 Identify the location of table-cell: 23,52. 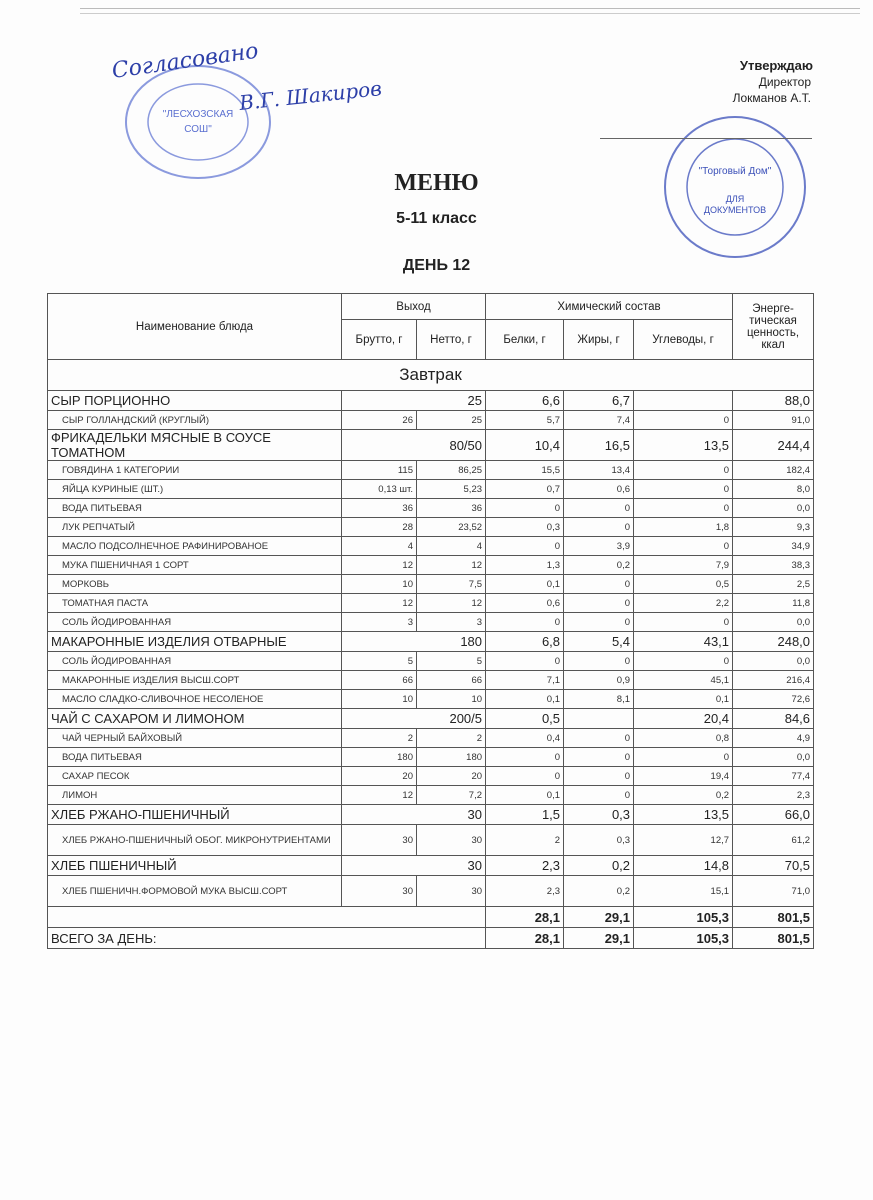
(451, 527).